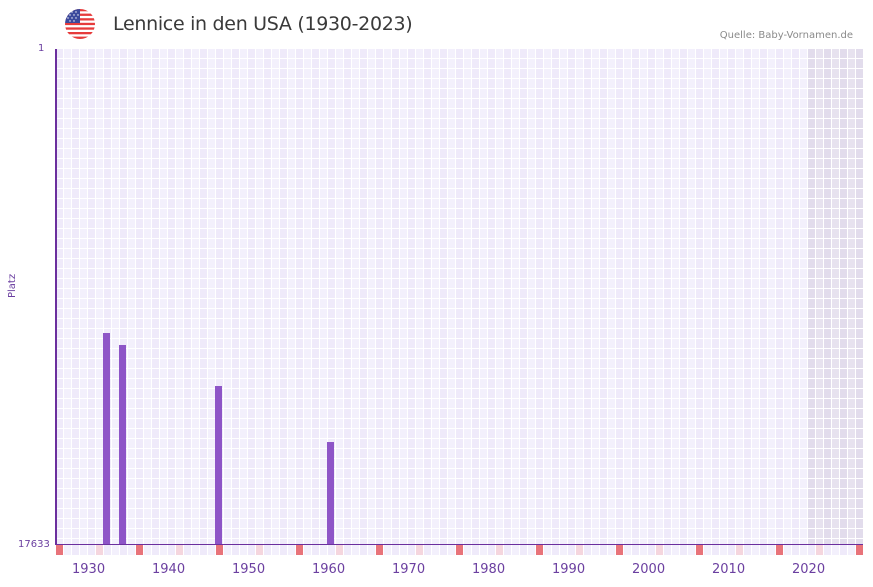 This screenshot has width=873, height=587. Describe the element at coordinates (89, 569) in the screenshot. I see `x-tick-label: 1930` at that location.